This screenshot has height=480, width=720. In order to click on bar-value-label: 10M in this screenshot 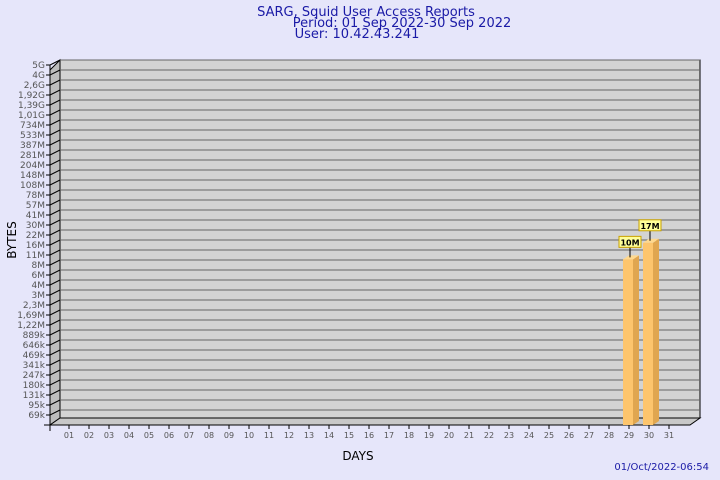, I will do `click(629, 242)`.